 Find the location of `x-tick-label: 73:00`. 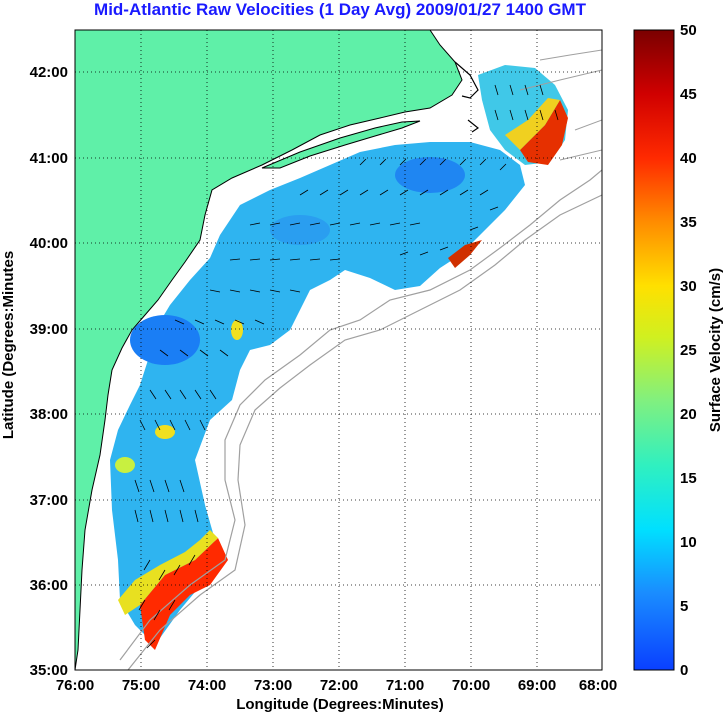

x-tick-label: 73:00 is located at coordinates (273, 685).